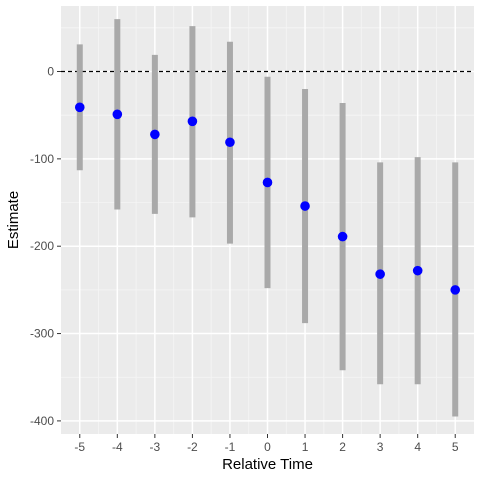 This screenshot has height=480, width=480. Describe the element at coordinates (267, 464) in the screenshot. I see `x-axis-title: Relative Time` at that location.